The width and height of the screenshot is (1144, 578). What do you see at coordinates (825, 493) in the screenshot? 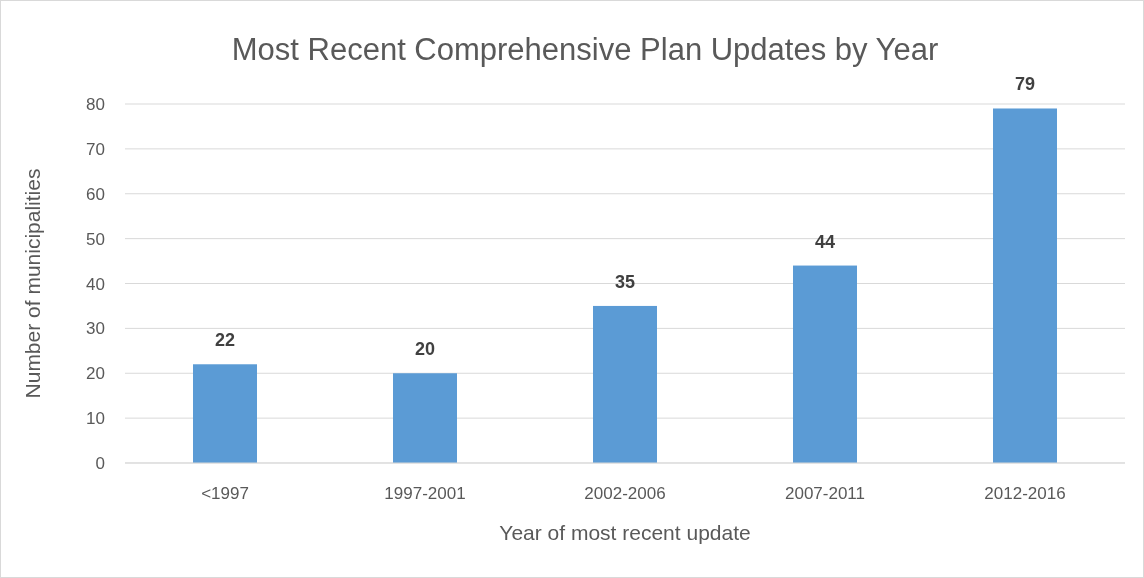
I see `x-tick-label: 2007-2011` at bounding box center [825, 493].